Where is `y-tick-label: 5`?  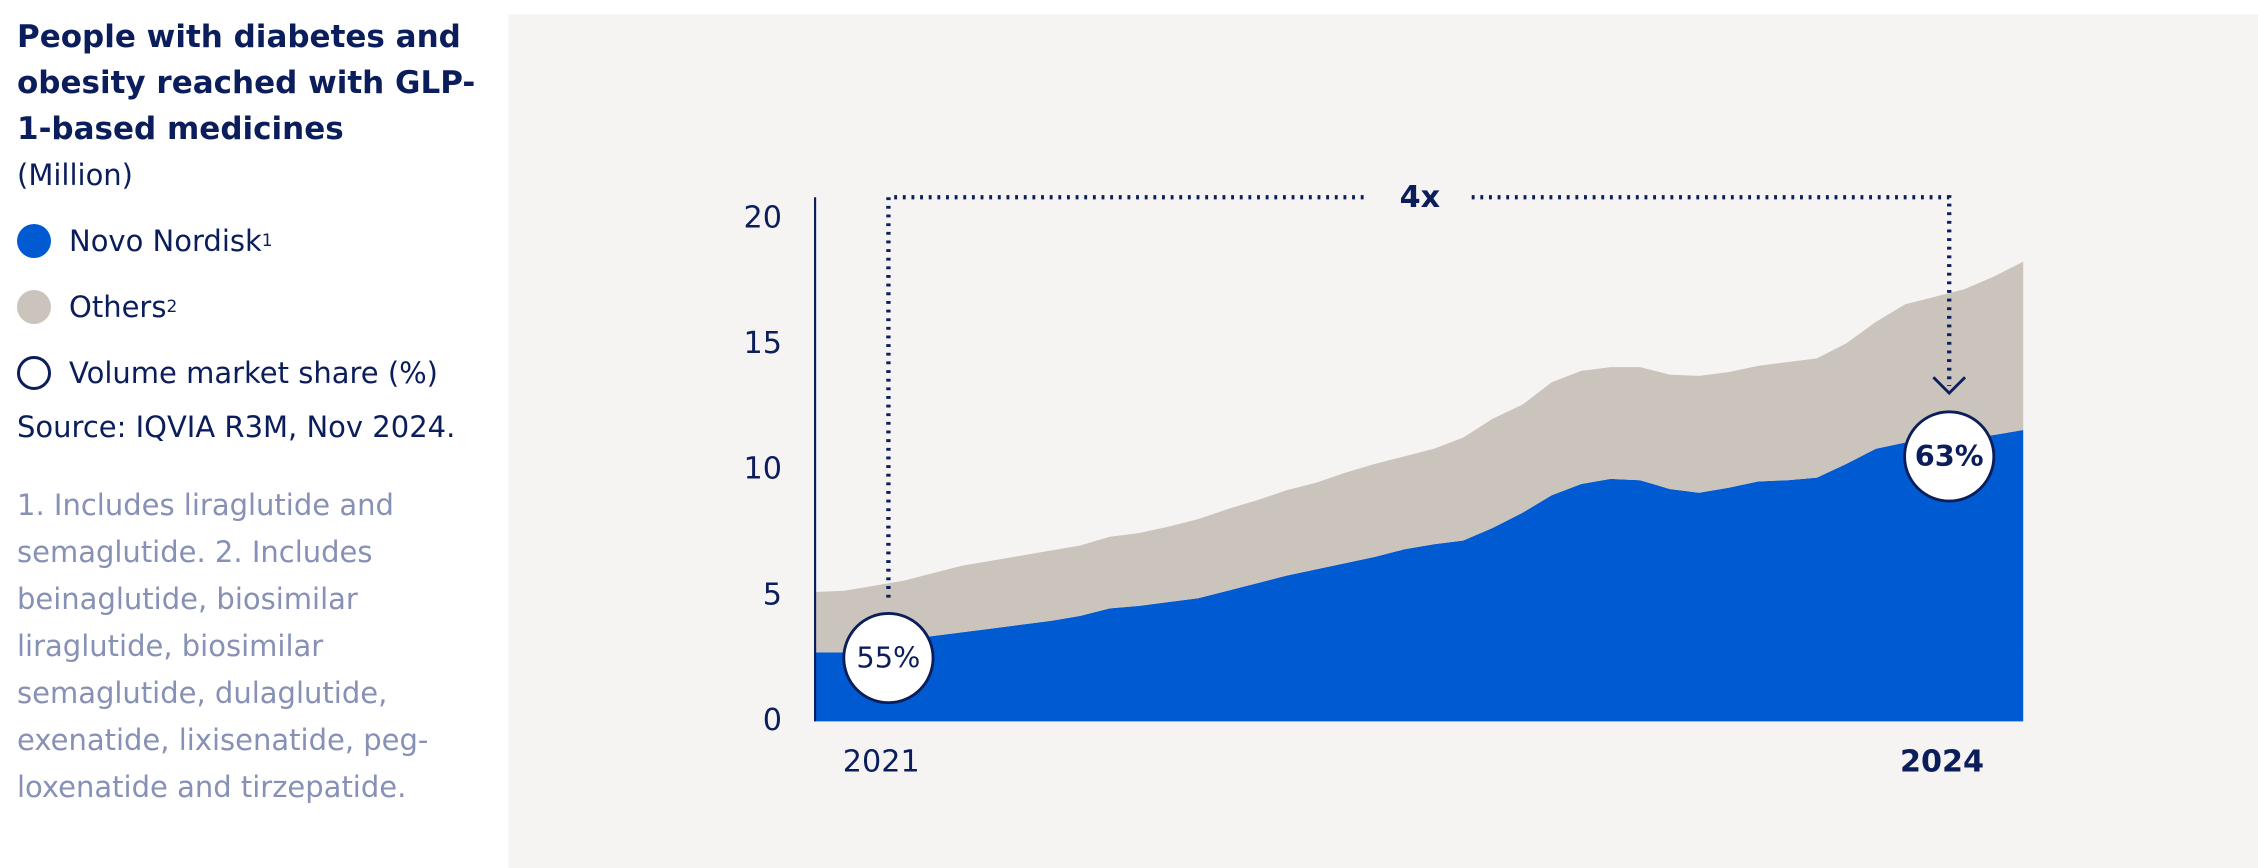
y-tick-label: 5 is located at coordinates (772, 594).